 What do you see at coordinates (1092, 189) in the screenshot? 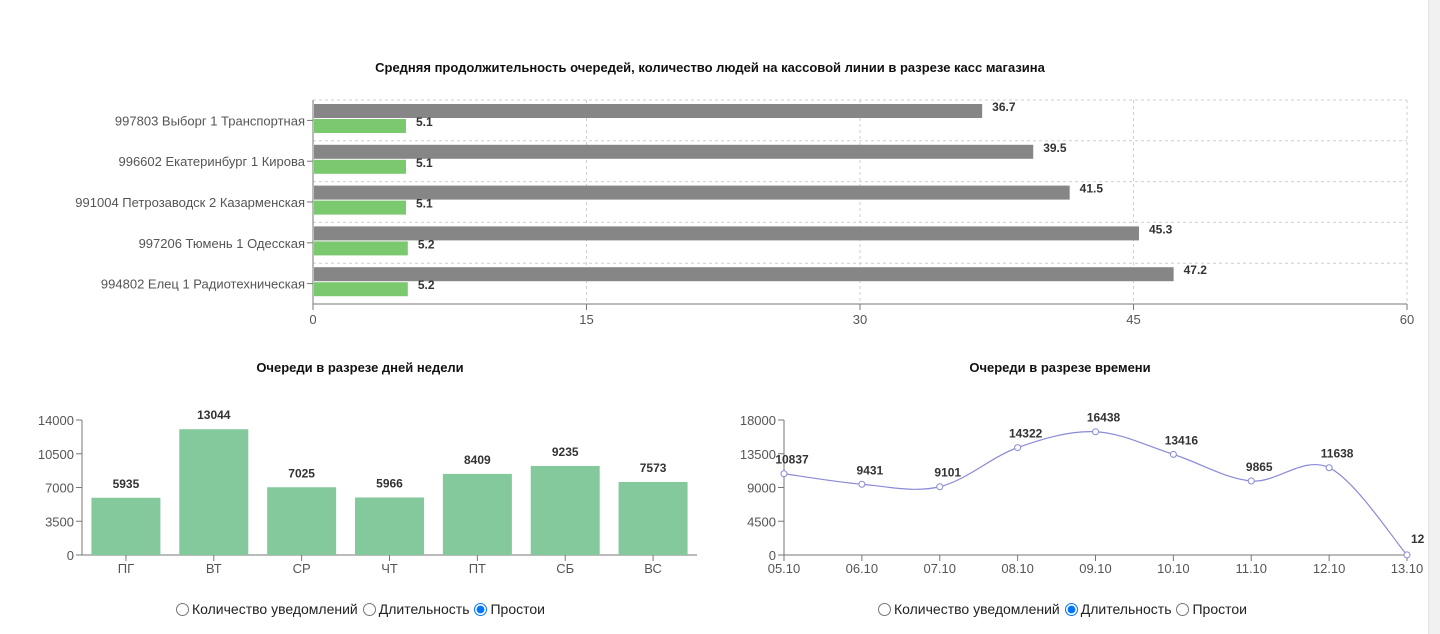
I see `bar-value-label: 41.5` at bounding box center [1092, 189].